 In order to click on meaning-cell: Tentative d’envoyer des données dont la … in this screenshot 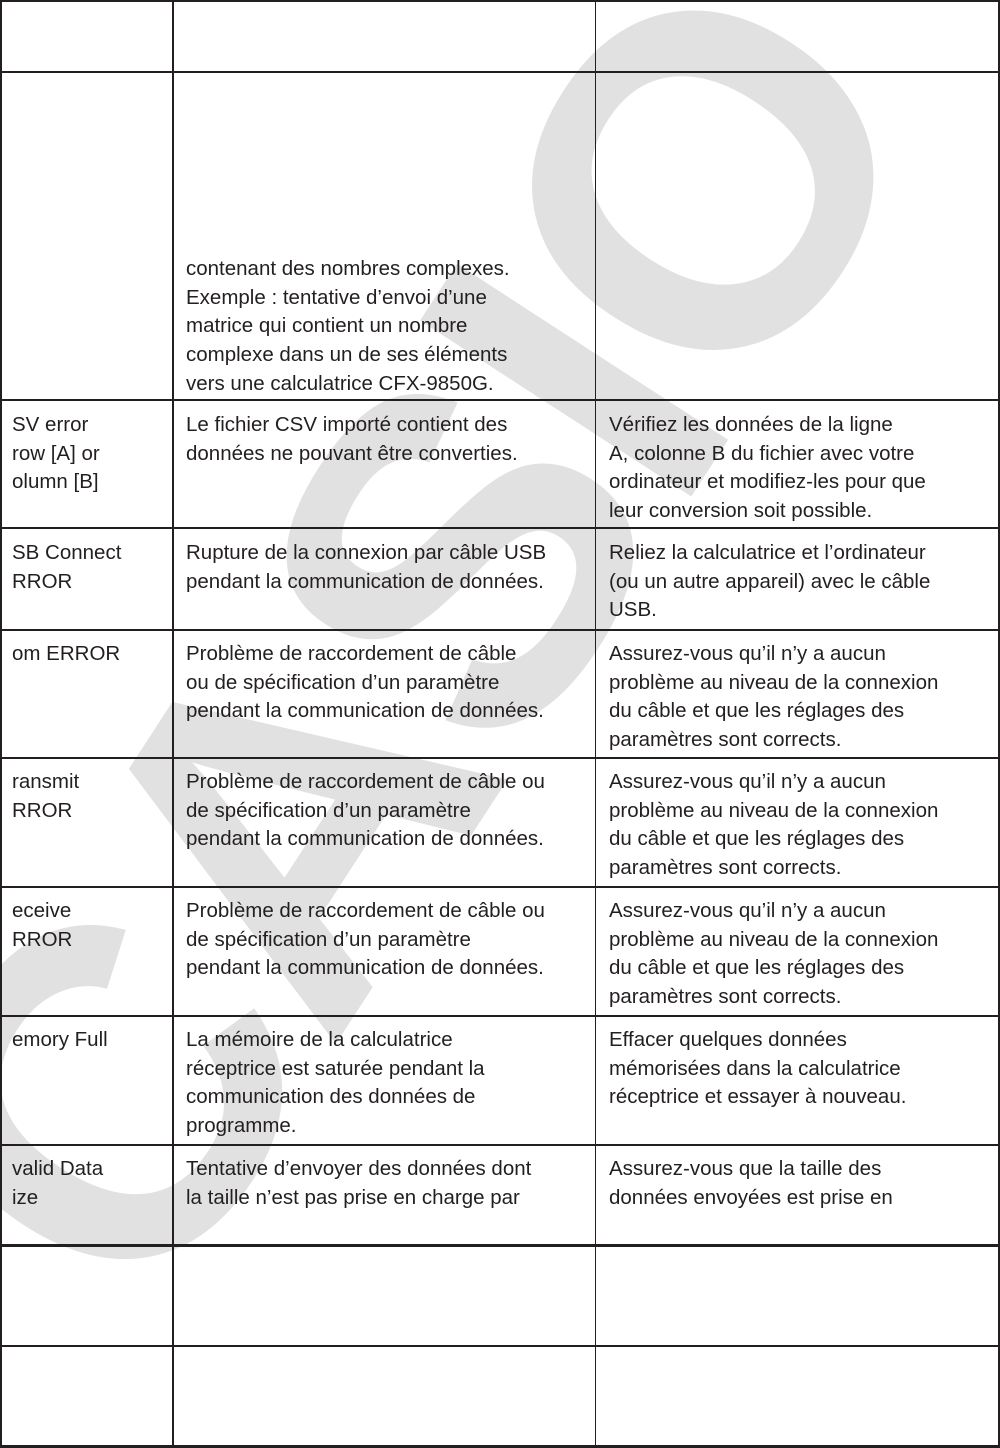, I will do `click(359, 1183)`.